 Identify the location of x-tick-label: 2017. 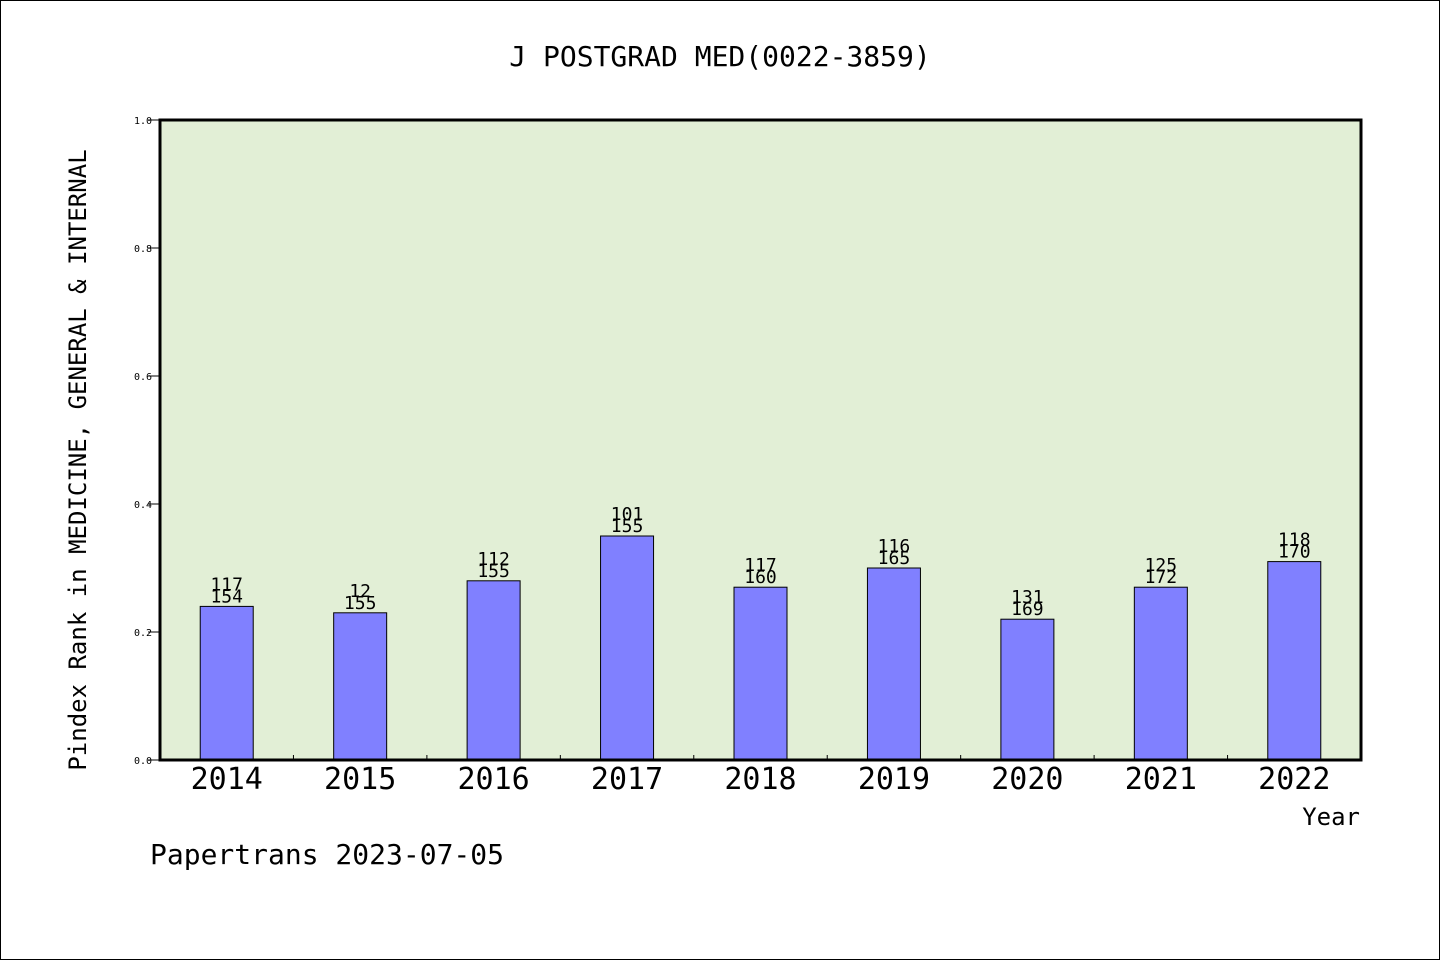
(627, 779).